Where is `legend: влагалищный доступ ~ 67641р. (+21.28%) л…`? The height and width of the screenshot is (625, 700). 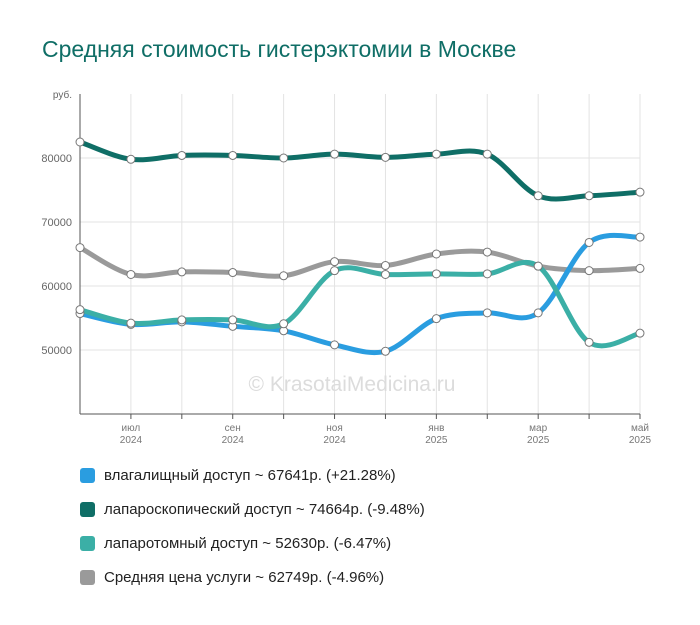
legend: влагалищный доступ ~ 67641р. (+21.28%) л… is located at coordinates (252, 526).